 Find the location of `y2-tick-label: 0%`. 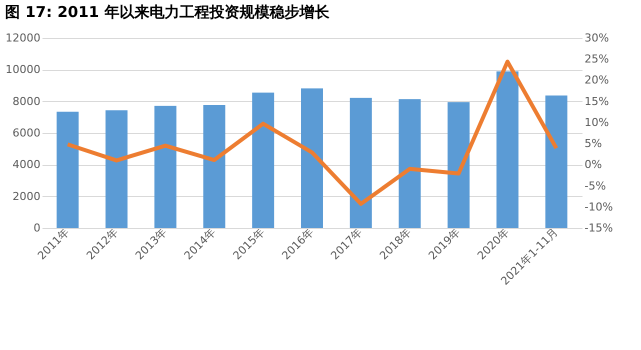

y2-tick-label: 0% is located at coordinates (593, 165).